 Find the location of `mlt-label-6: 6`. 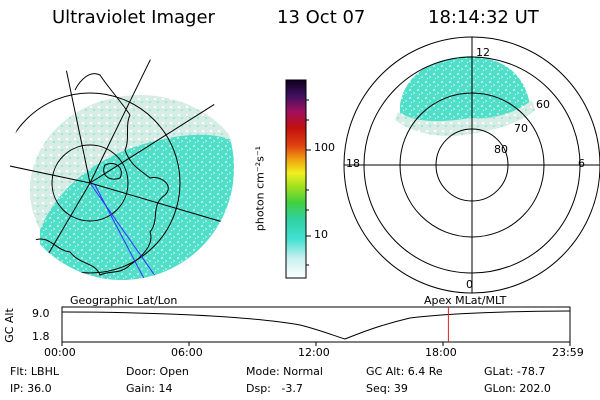

mlt-label-6: 6 is located at coordinates (581, 163).